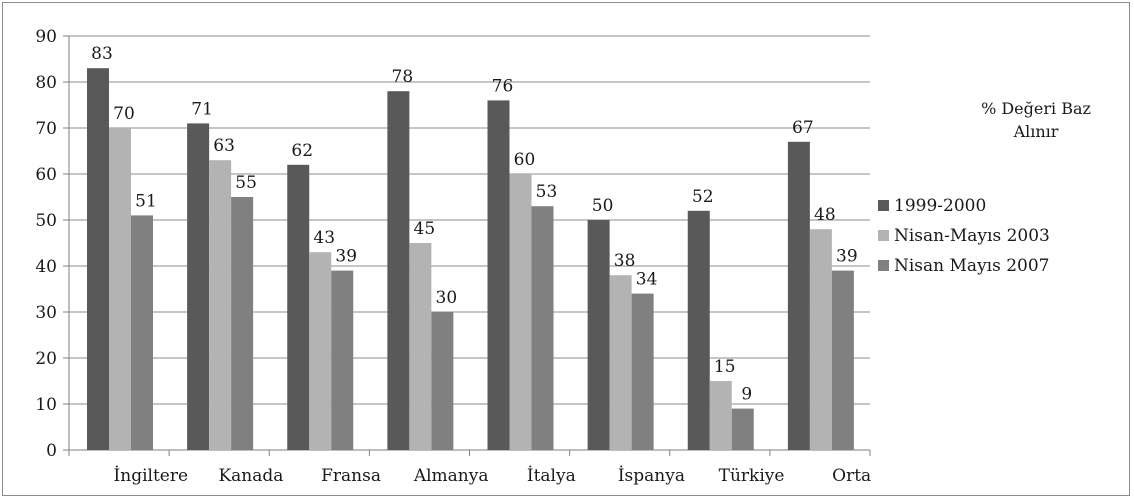 This screenshot has width=1134, height=502. What do you see at coordinates (51, 451) in the screenshot?
I see `y-tick-label: 0` at bounding box center [51, 451].